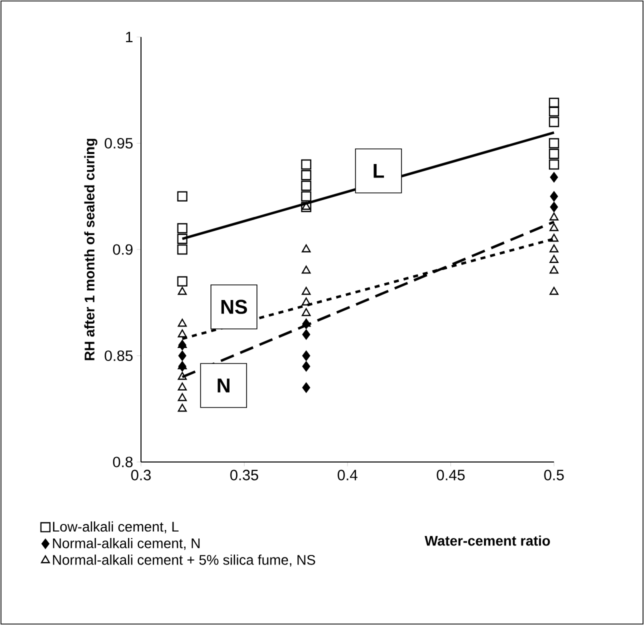 The width and height of the screenshot is (644, 625). I want to click on legend-label: Low-alkali cement, L, so click(116, 527).